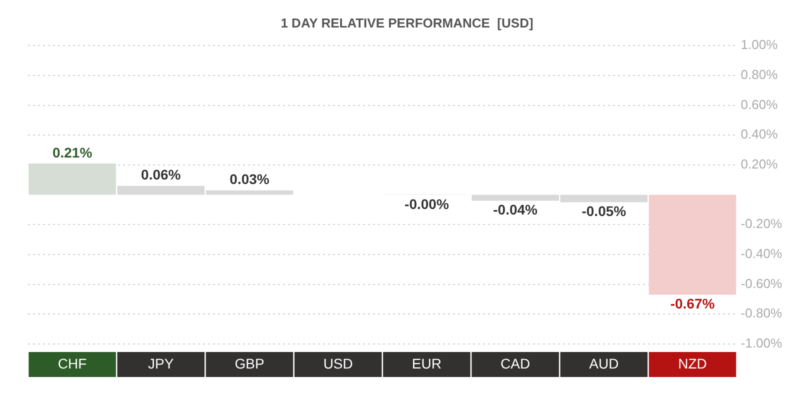 Image resolution: width=800 pixels, height=393 pixels. I want to click on y-tick-label: 1.00%, so click(759, 44).